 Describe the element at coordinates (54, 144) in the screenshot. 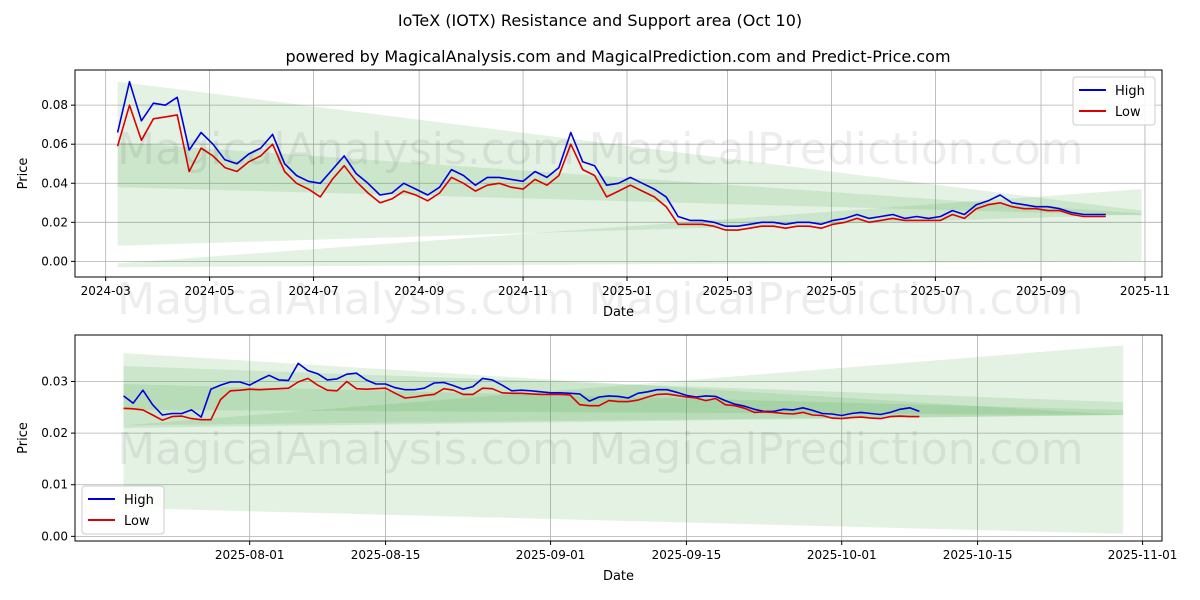

I see `y-tick-label: 0.06` at that location.